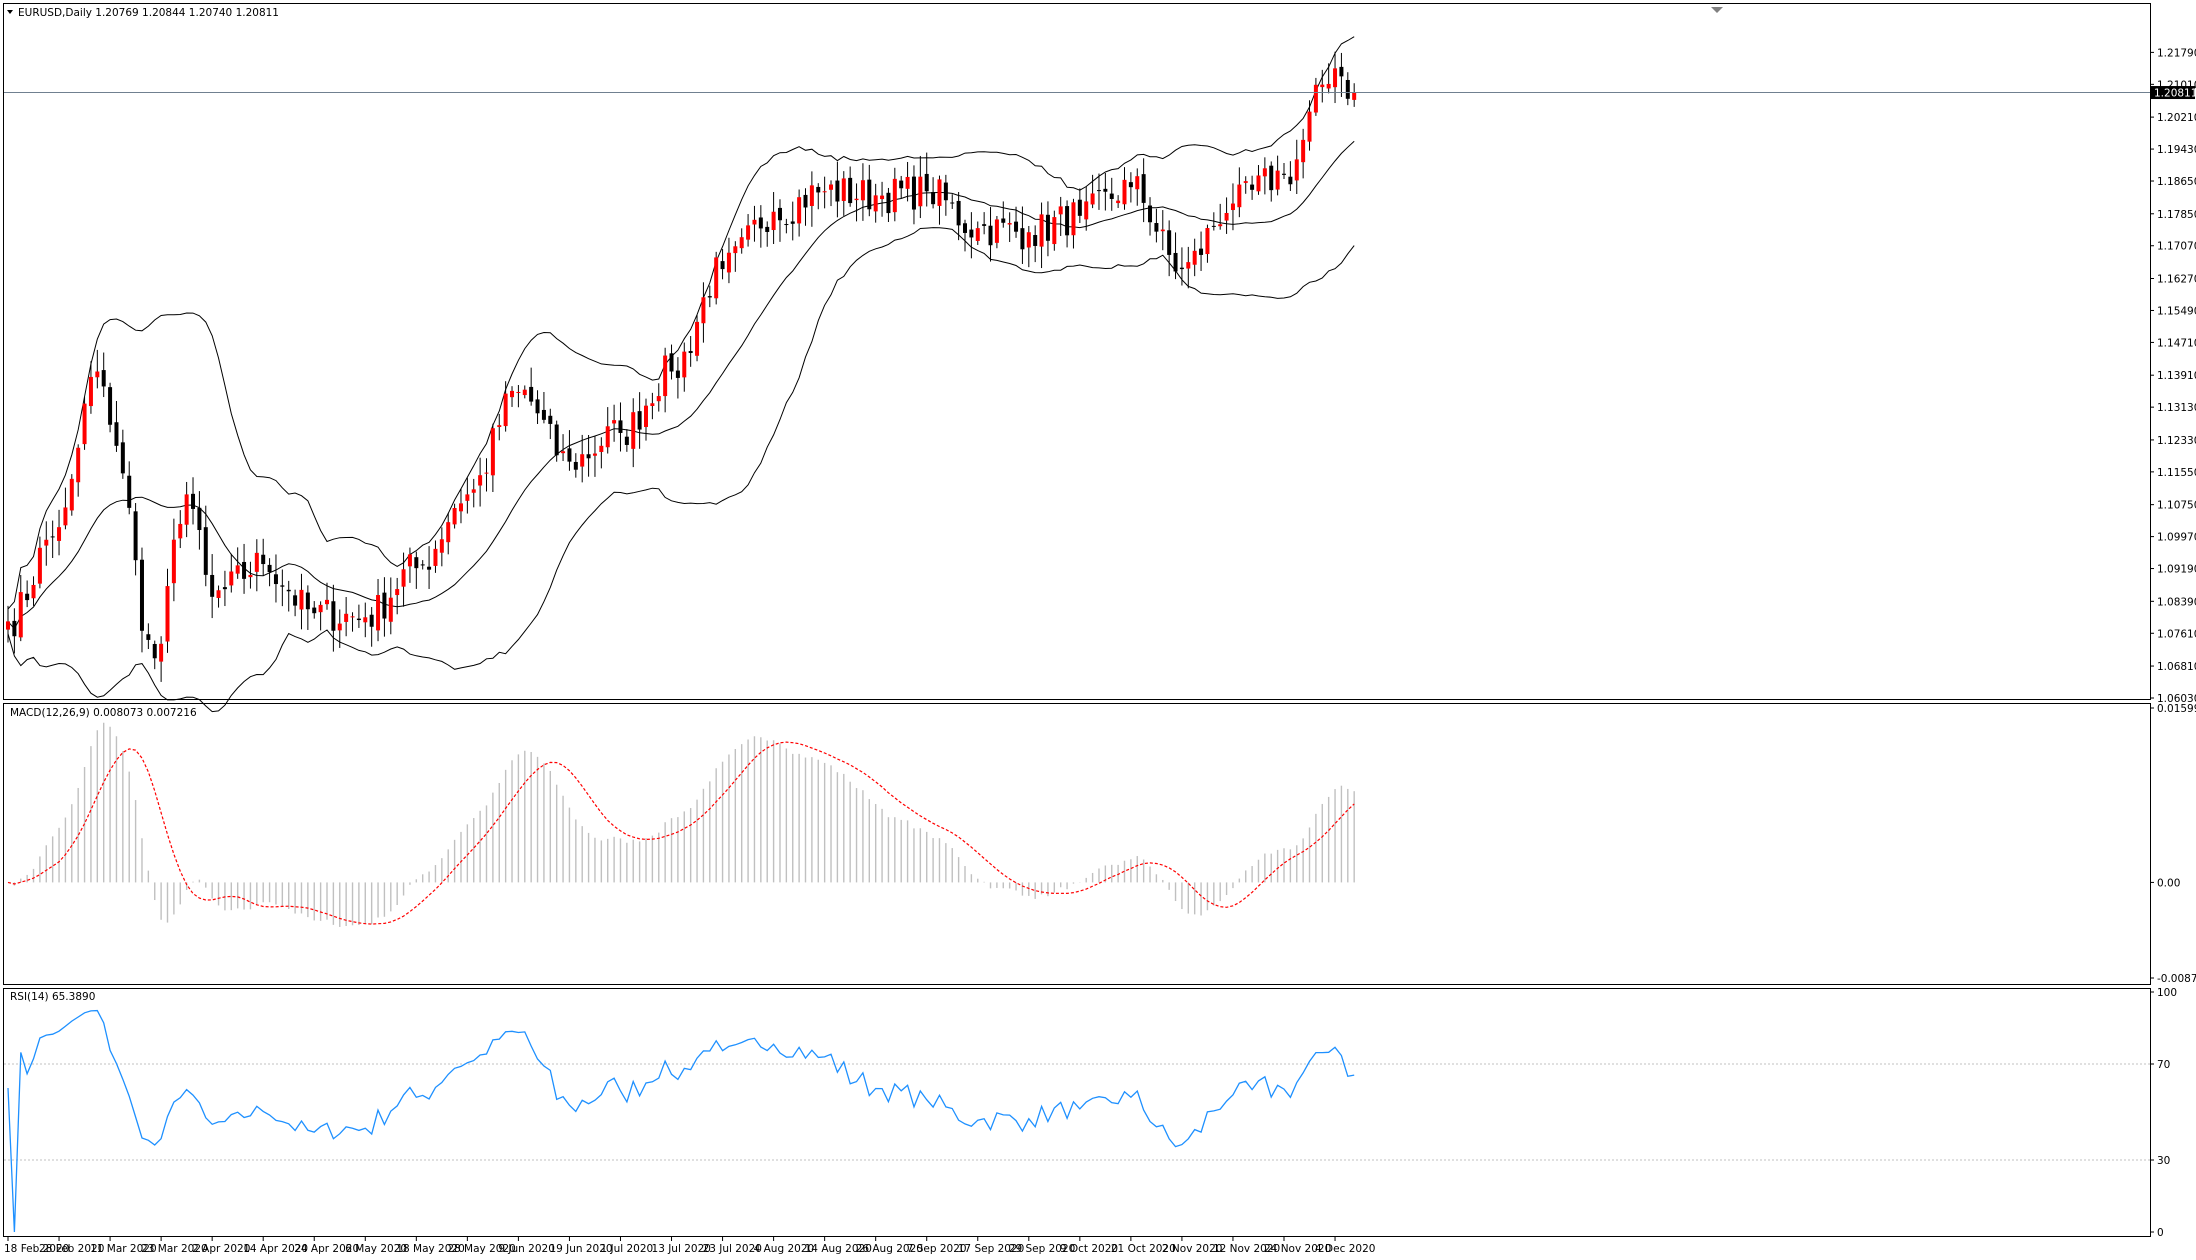 This screenshot has height=1260, width=2196. Describe the element at coordinates (2168, 883) in the screenshot. I see `macd-tick-label: 0.00` at that location.